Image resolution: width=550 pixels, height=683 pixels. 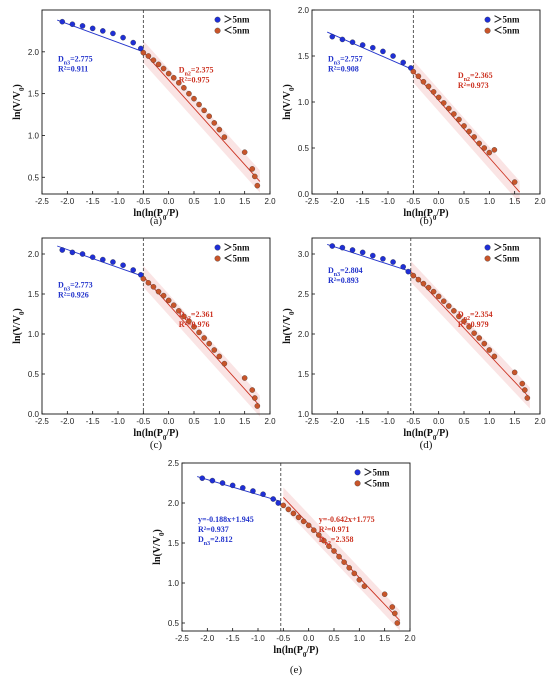 What do you see at coordinates (385, 638) in the screenshot?
I see `x-tick-label: 1.5` at bounding box center [385, 638].